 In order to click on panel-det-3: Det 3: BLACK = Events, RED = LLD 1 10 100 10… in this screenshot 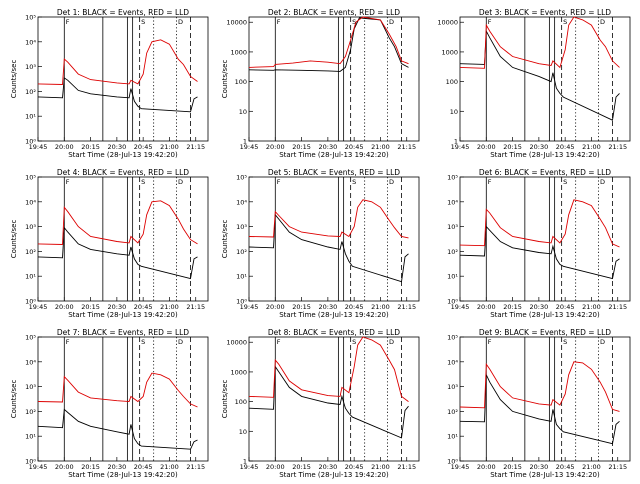, I will do `click(534, 83)`.